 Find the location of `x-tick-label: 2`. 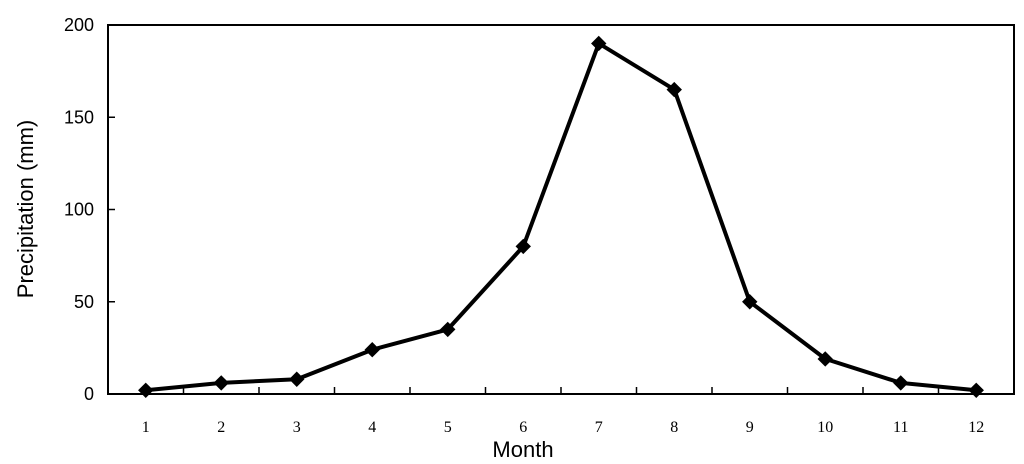

x-tick-label: 2 is located at coordinates (221, 427).